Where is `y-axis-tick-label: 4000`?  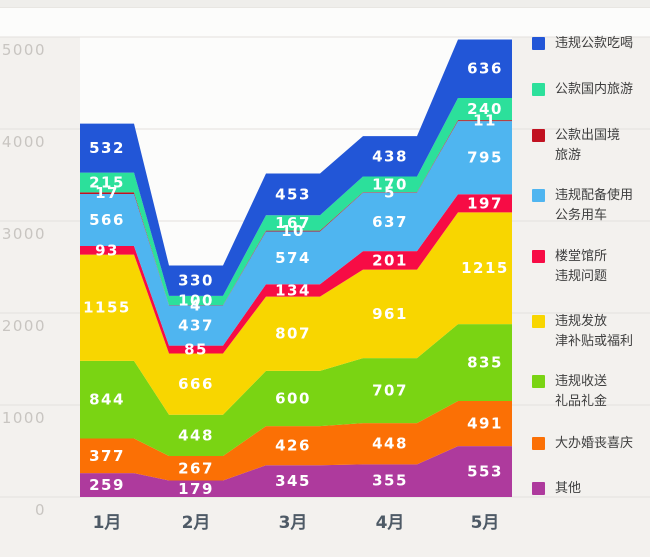 y-axis-tick-label: 4000 is located at coordinates (24, 142).